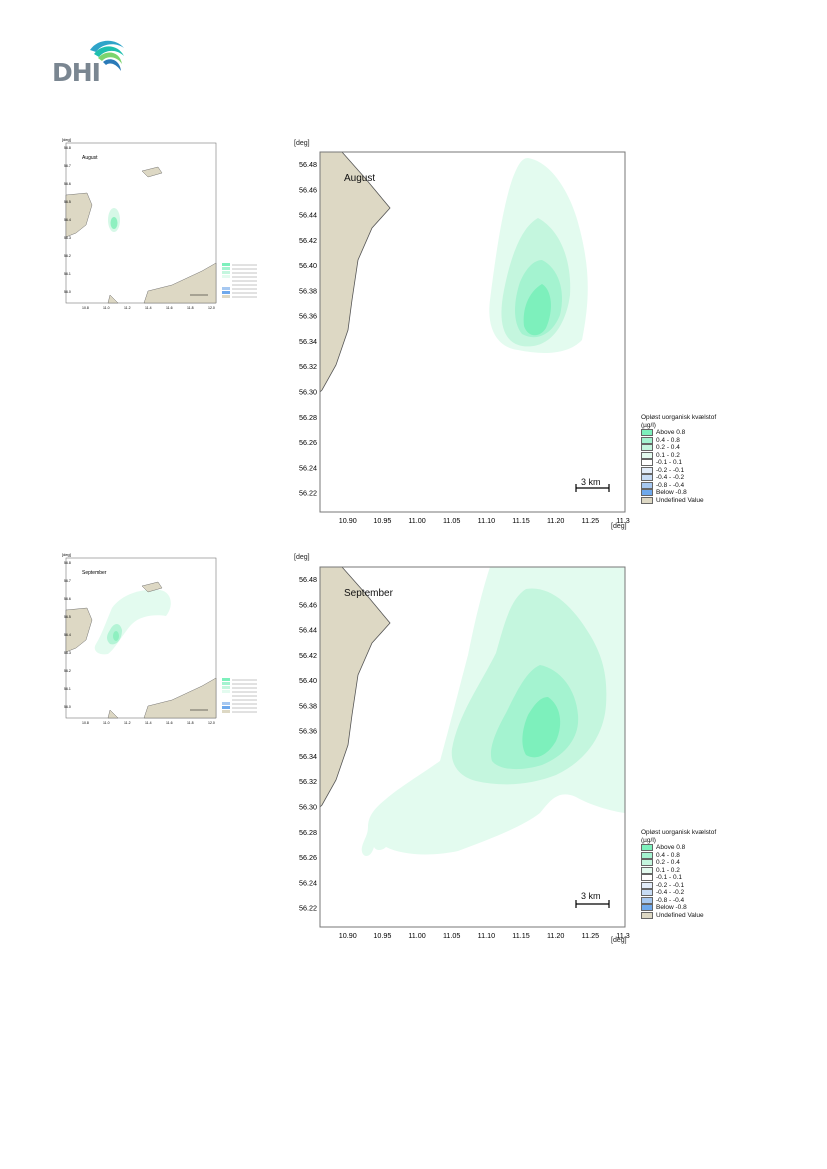 The image size is (827, 1169). What do you see at coordinates (669, 878) in the screenshot?
I see `legend-label: -0.1 - 0.1` at bounding box center [669, 878].